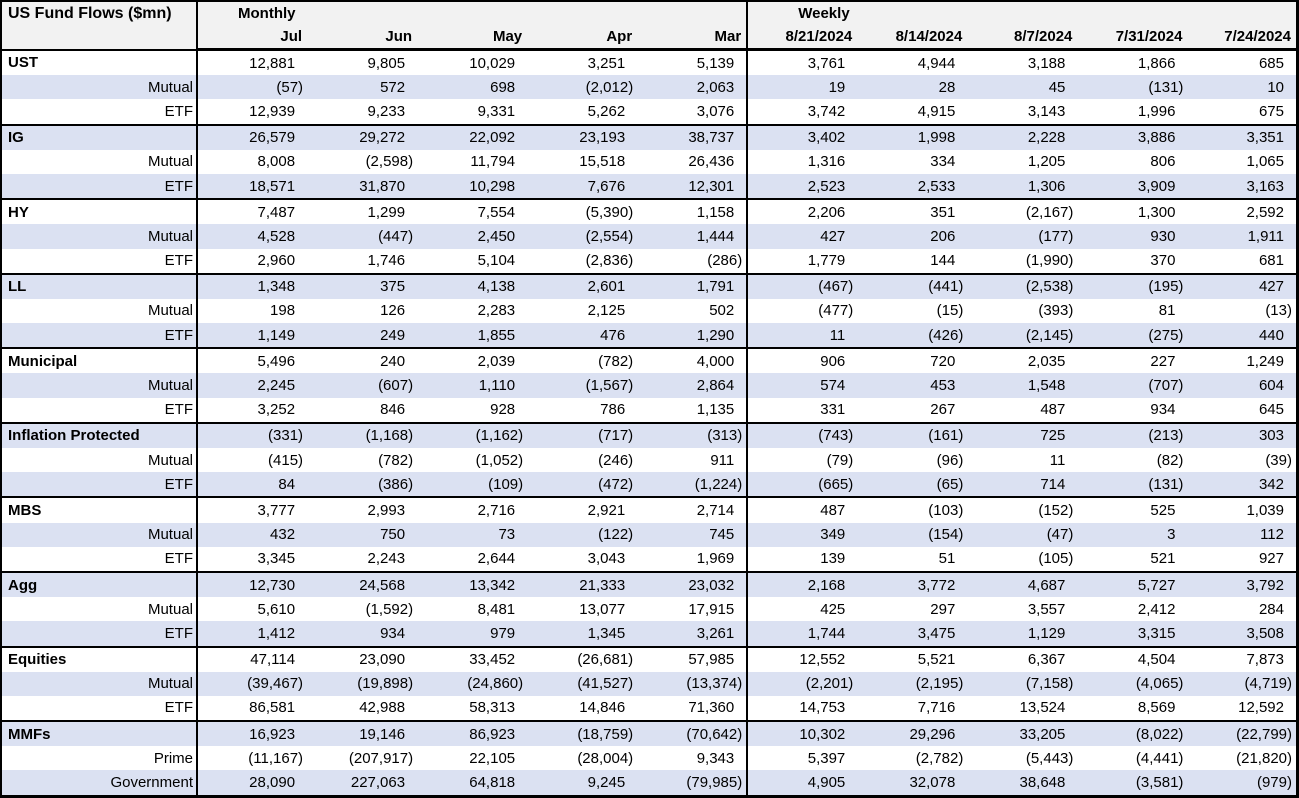 This screenshot has height=798, width=1299. What do you see at coordinates (802, 485) in the screenshot?
I see `value-cell-weekly: (665)` at bounding box center [802, 485].